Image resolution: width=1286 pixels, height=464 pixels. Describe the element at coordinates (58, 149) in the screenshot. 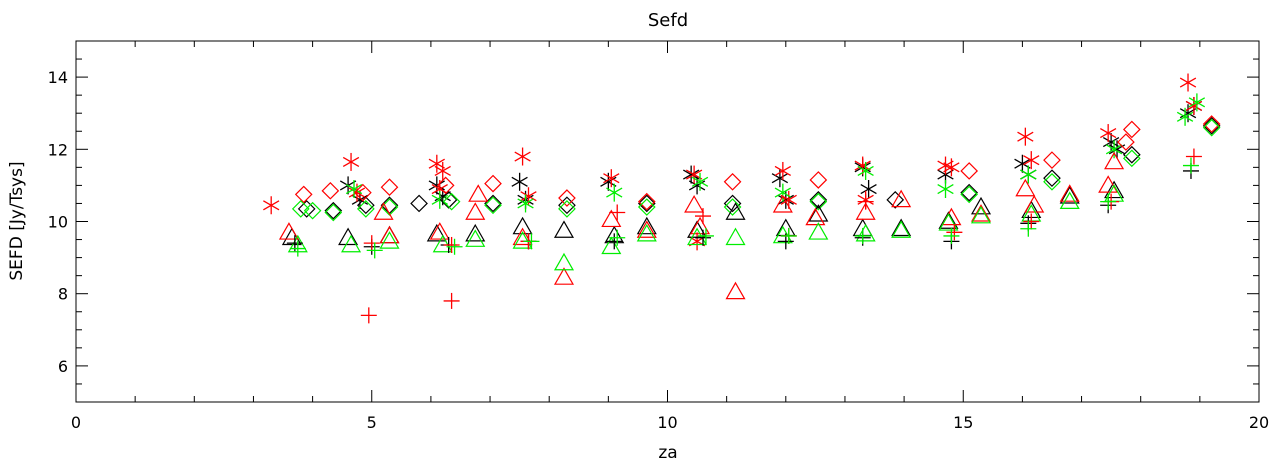

I see `y-tick-label: 12` at that location.